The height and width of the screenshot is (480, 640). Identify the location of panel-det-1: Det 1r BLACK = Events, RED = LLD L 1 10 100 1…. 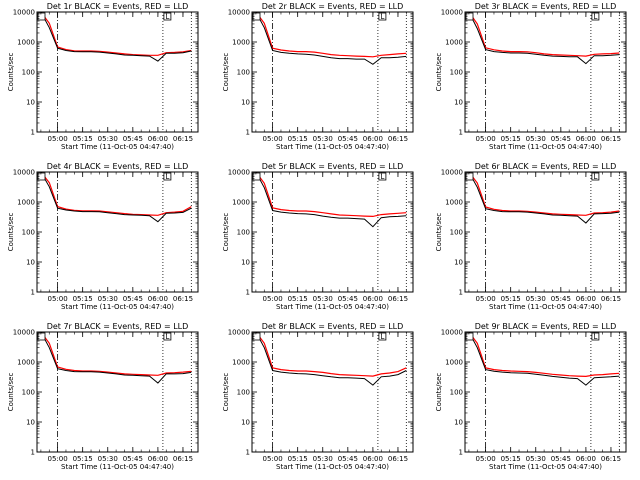
(103, 76).